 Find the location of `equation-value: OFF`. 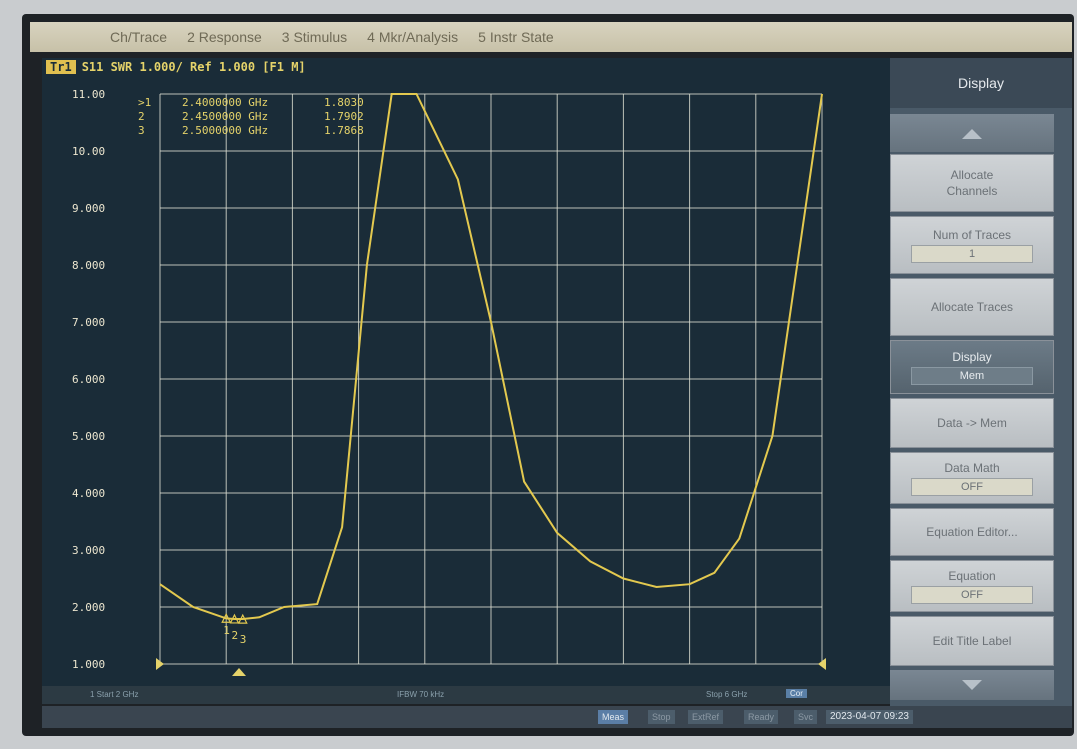

equation-value: OFF is located at coordinates (972, 595).